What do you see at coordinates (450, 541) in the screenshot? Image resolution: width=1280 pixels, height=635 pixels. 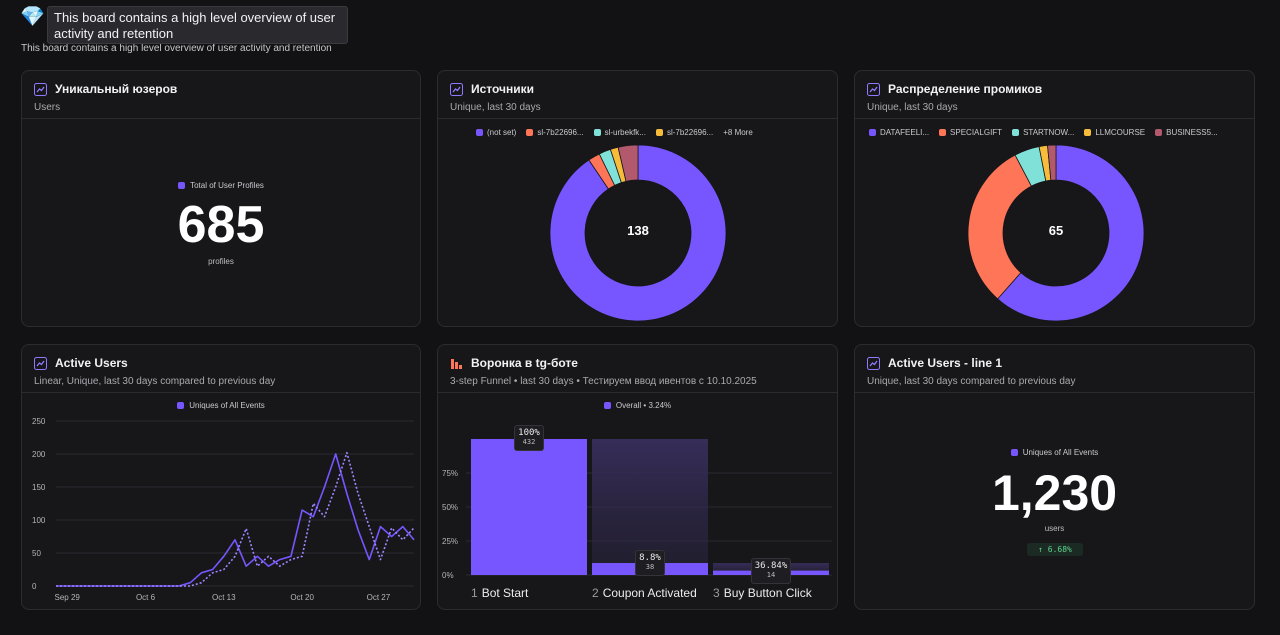 I see `y-tick-label: 25%` at bounding box center [450, 541].